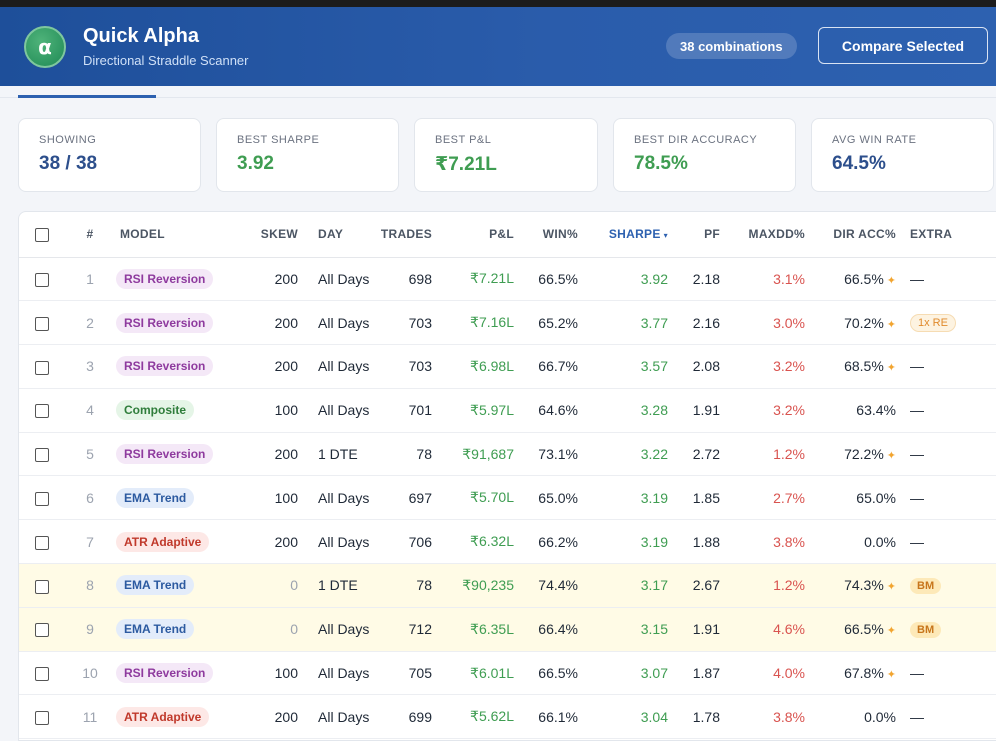  What do you see at coordinates (864, 673) in the screenshot?
I see `diracc-value: 67.8%` at bounding box center [864, 673].